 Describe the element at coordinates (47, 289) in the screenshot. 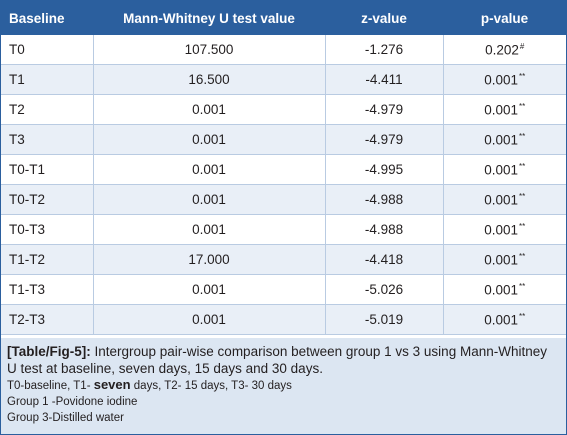

I see `cell-baseline: T1-T3` at that location.